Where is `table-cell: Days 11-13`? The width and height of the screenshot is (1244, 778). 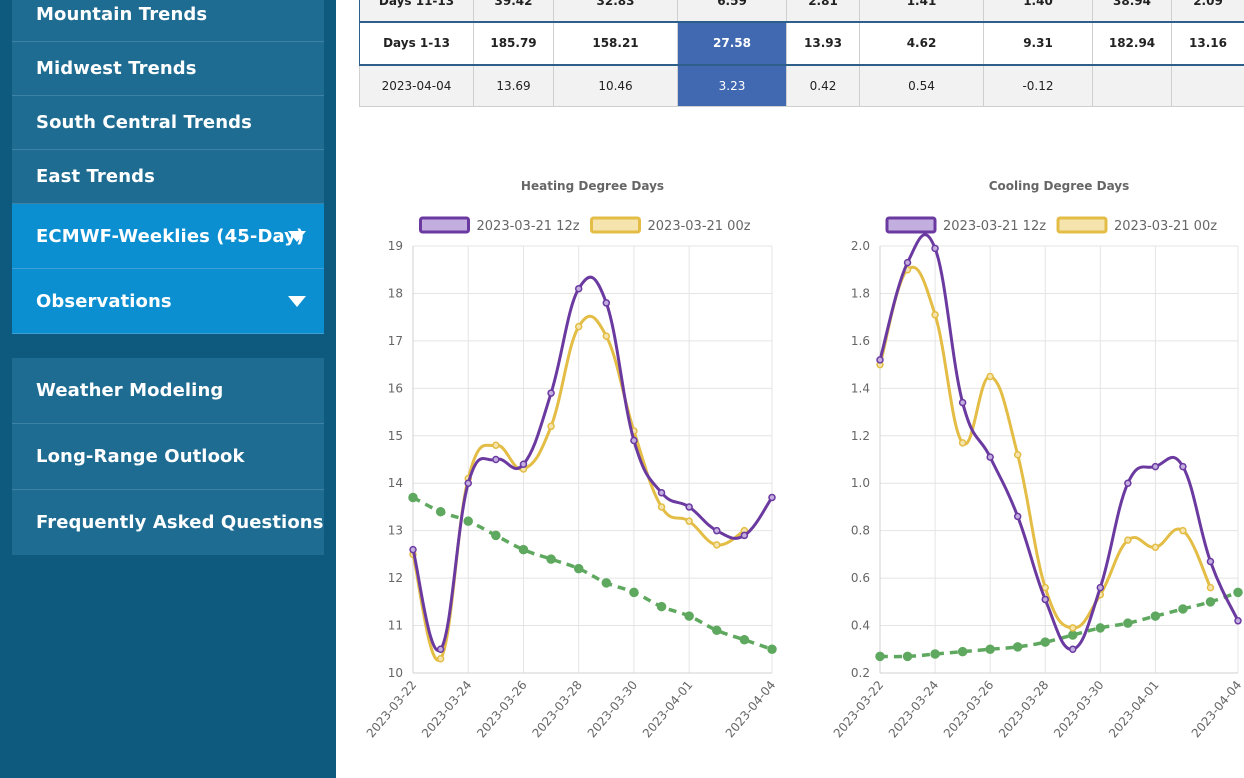
table-cell: Days 11-13 is located at coordinates (416, 11).